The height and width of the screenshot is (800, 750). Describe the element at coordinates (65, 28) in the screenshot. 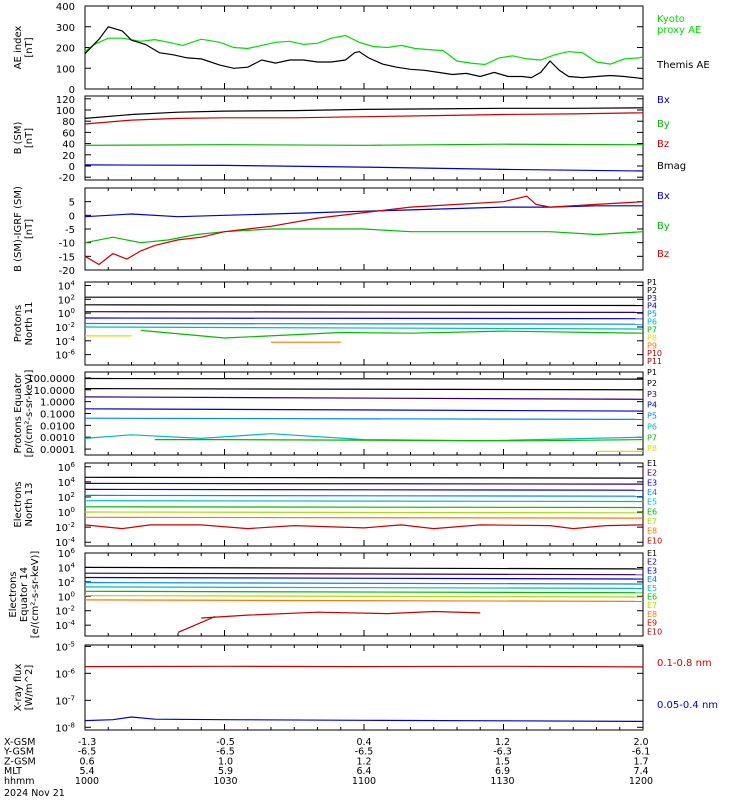

I see `y-tick-label: 300` at that location.